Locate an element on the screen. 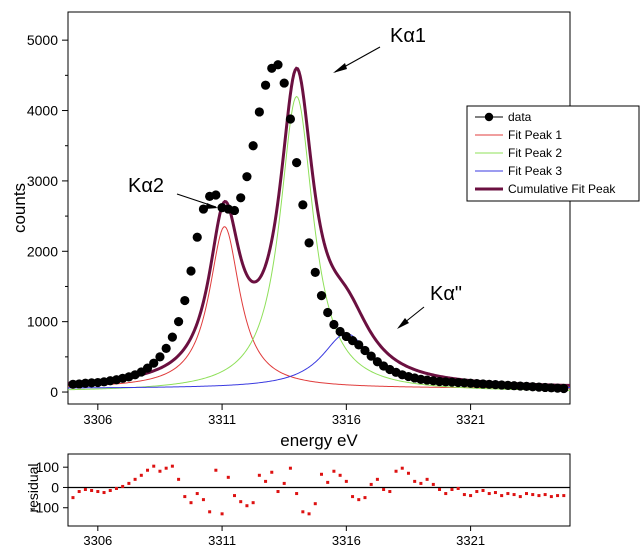  residual-x-tick-label: 3316 is located at coordinates (346, 540).